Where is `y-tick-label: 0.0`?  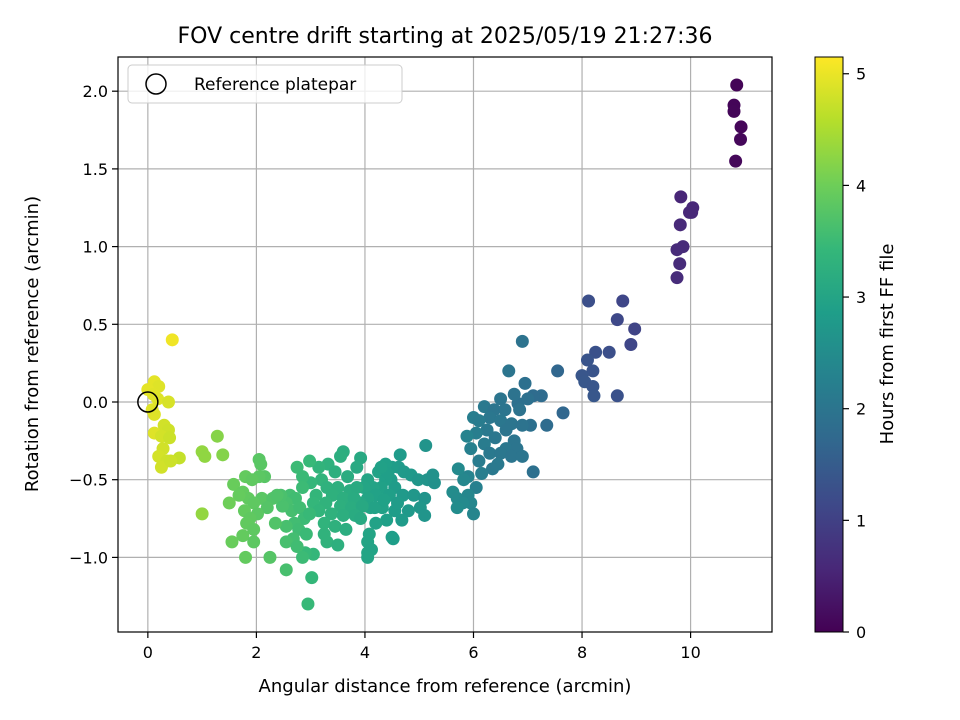
y-tick-label: 0.0 is located at coordinates (95, 402).